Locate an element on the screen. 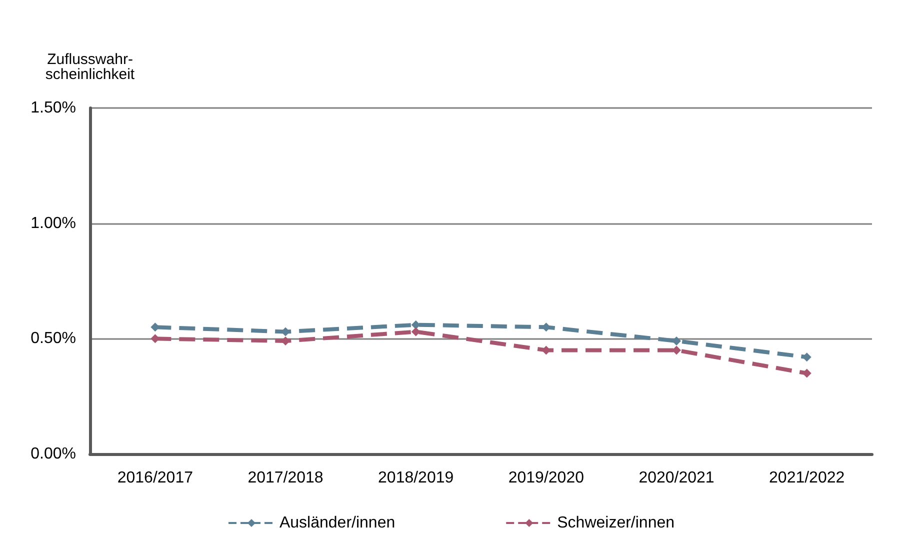  x-tick-label: 2021/2022 is located at coordinates (807, 478).